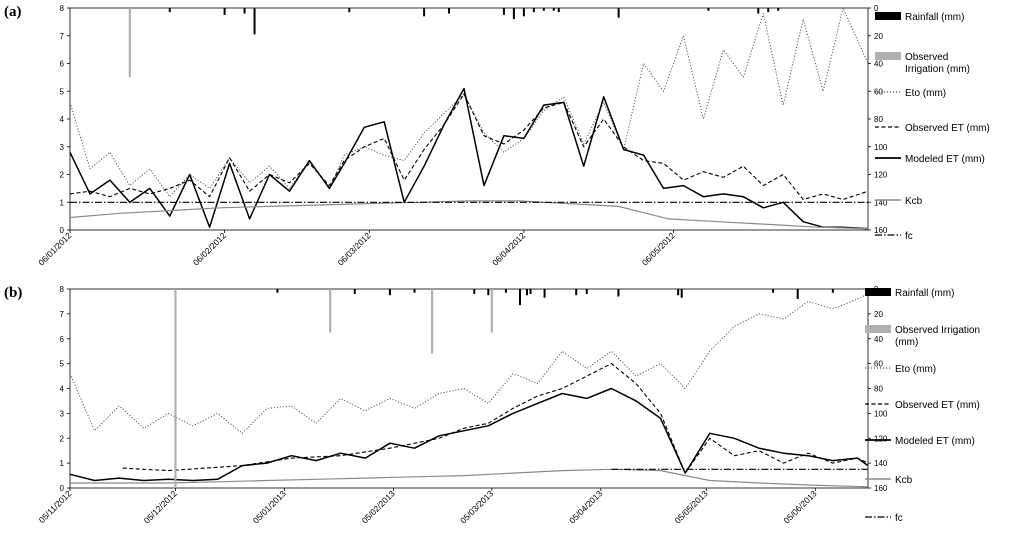 The height and width of the screenshot is (541, 1024). I want to click on legend-label-irrigation: (mm), so click(906, 342).